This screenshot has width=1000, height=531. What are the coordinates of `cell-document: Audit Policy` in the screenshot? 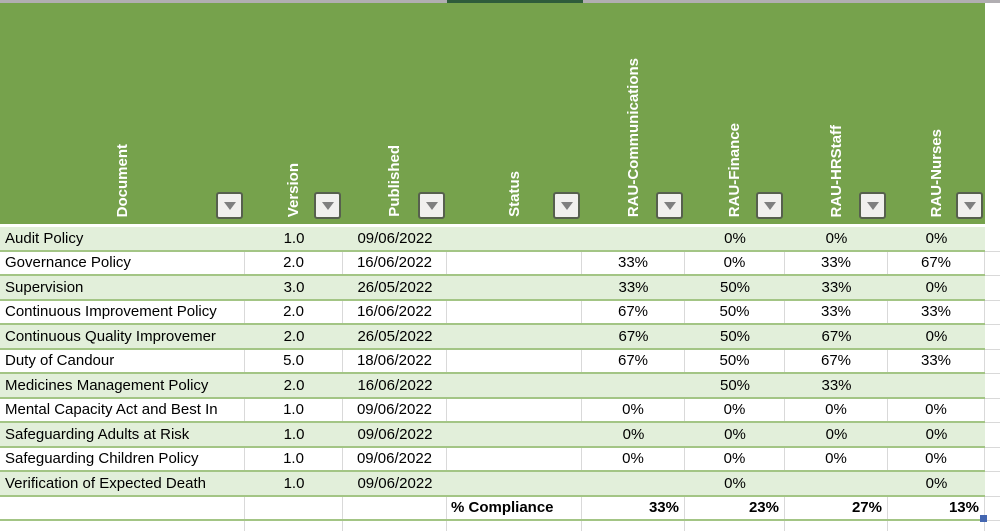 It's located at (44, 238).